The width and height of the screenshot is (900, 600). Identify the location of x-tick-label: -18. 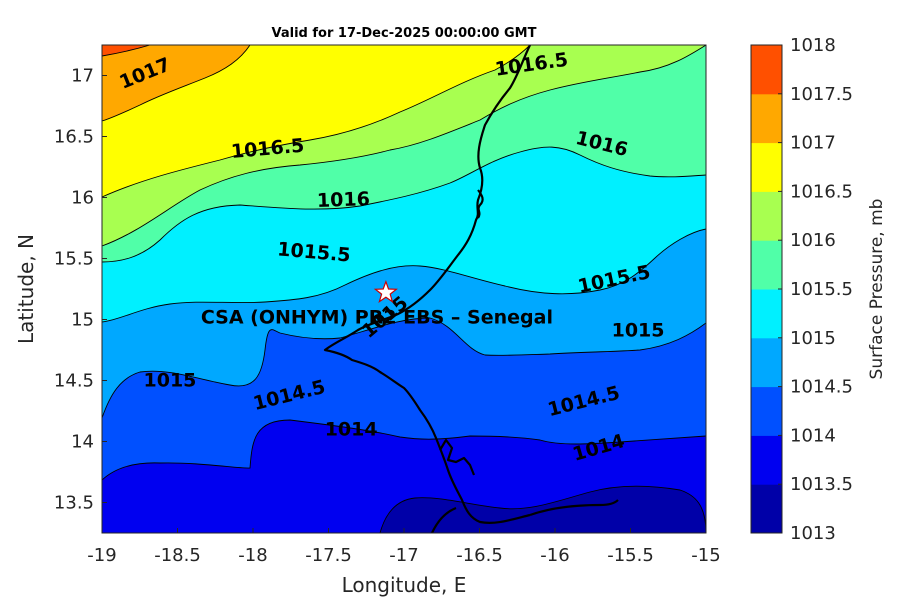
(252, 555).